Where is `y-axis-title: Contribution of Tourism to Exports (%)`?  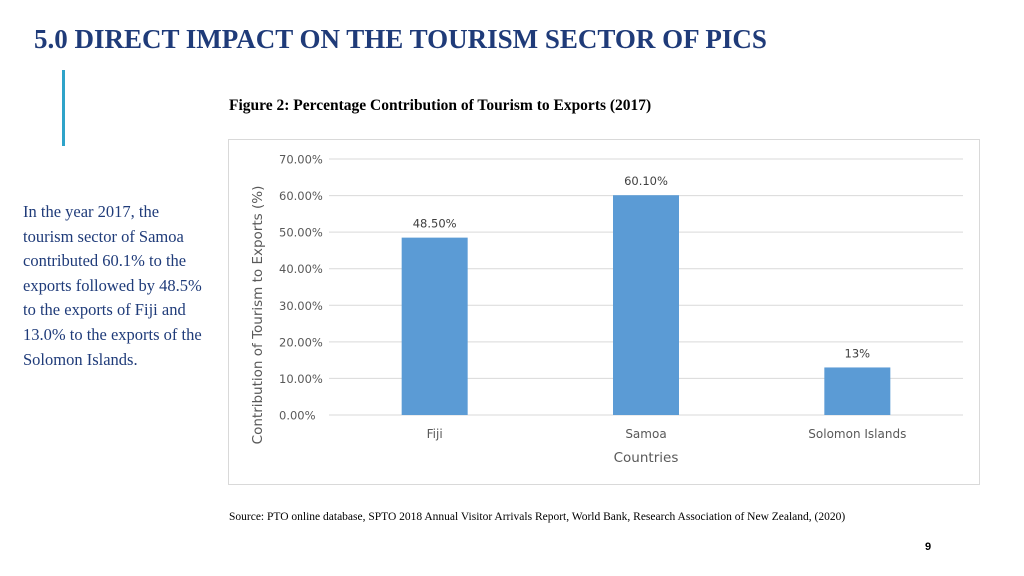
y-axis-title: Contribution of Tourism to Exports (%) is located at coordinates (258, 315).